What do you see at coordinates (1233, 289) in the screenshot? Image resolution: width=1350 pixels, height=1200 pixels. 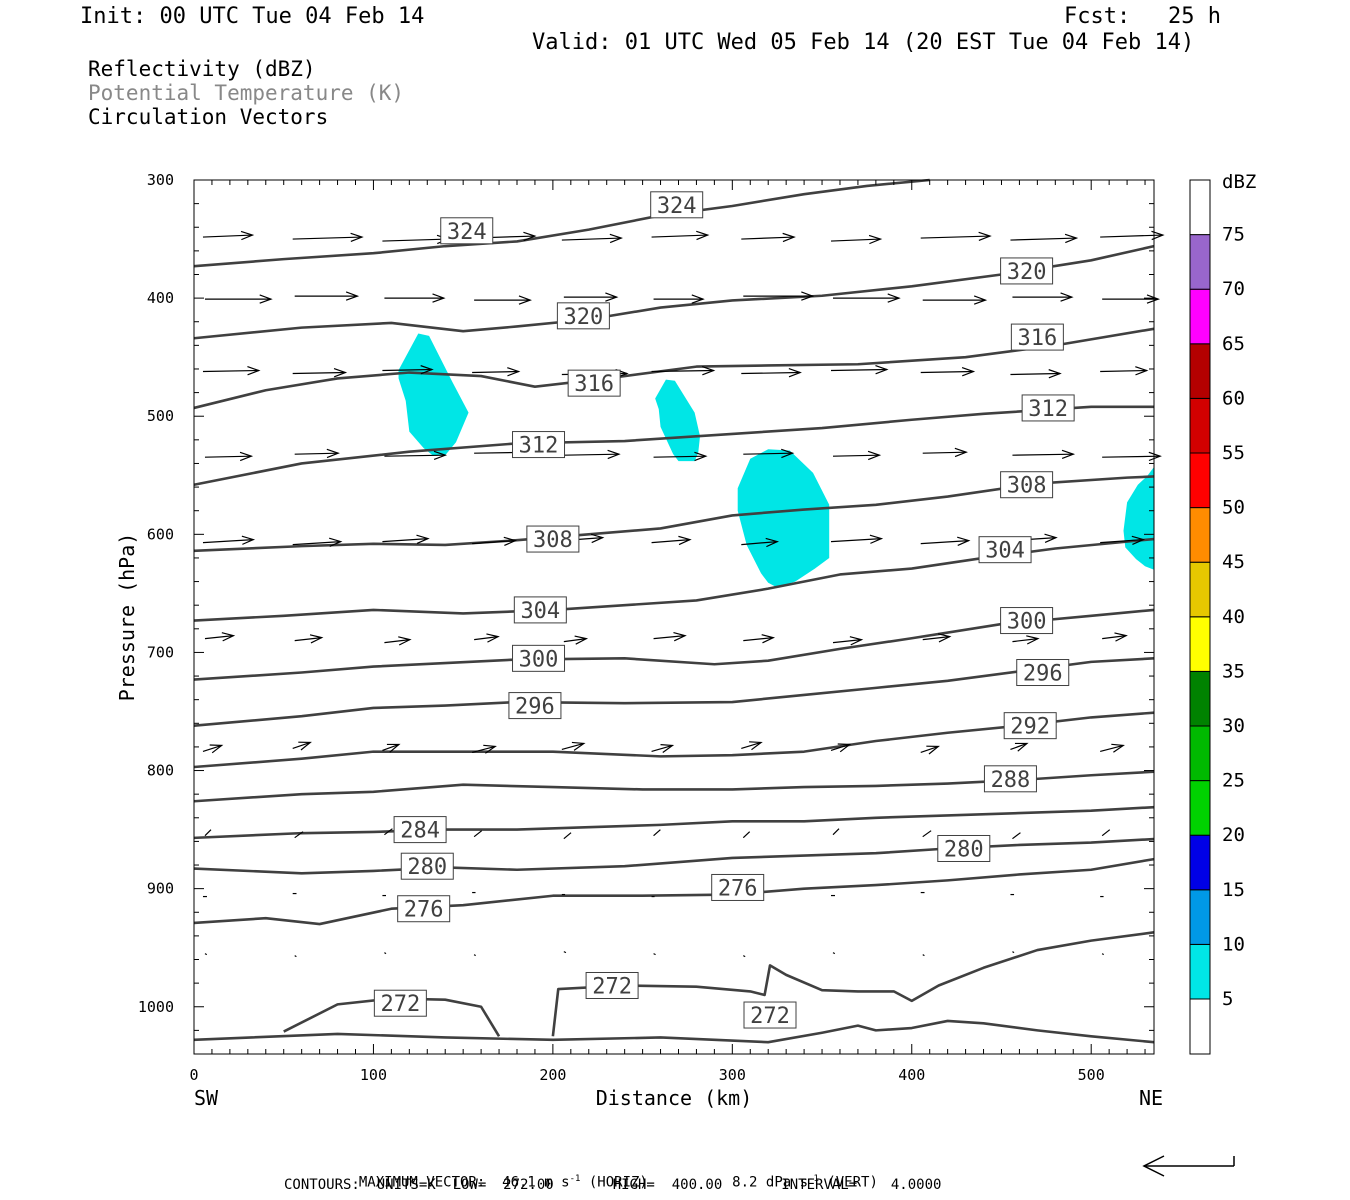 I see `colorbar-tick-label: 70` at bounding box center [1233, 289].